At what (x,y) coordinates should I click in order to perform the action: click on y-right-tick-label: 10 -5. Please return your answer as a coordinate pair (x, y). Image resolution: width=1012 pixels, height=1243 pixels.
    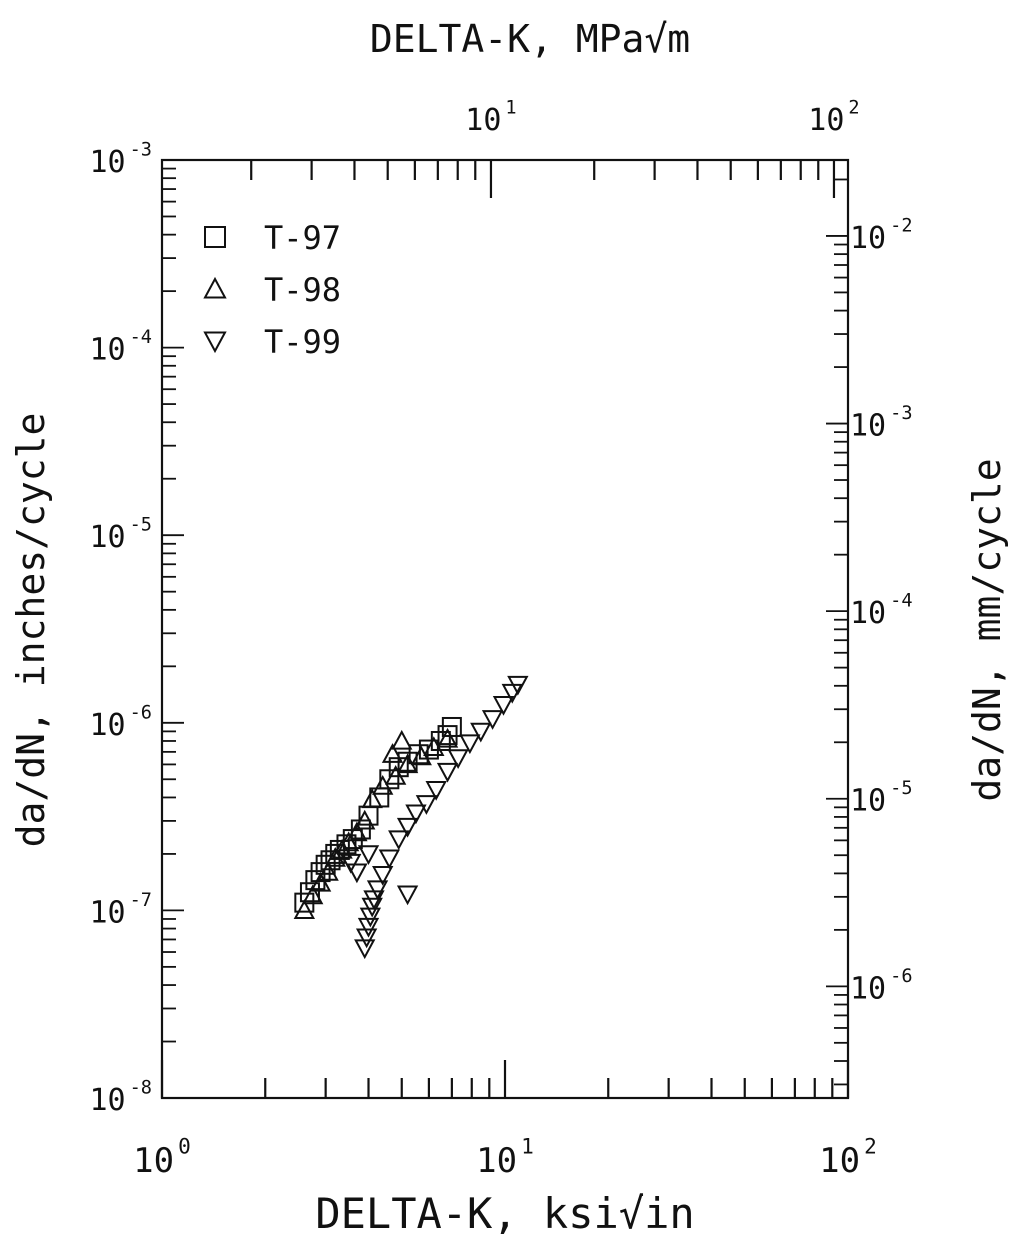
    Looking at the image, I should click on (881, 798).